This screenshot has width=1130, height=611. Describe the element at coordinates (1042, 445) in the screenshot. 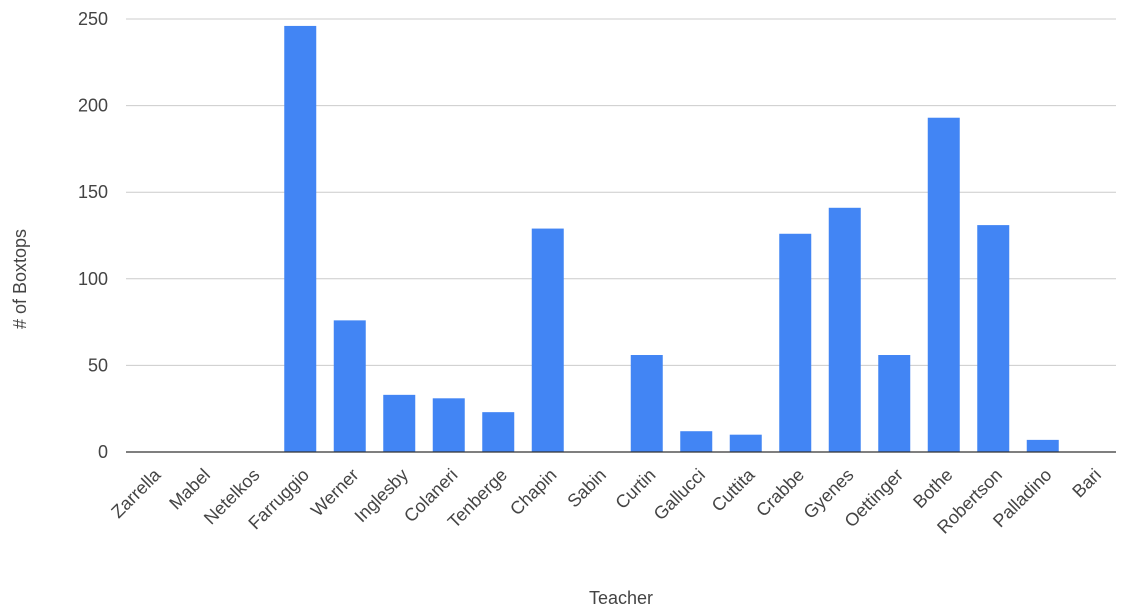

I see `bar-palladino` at that location.